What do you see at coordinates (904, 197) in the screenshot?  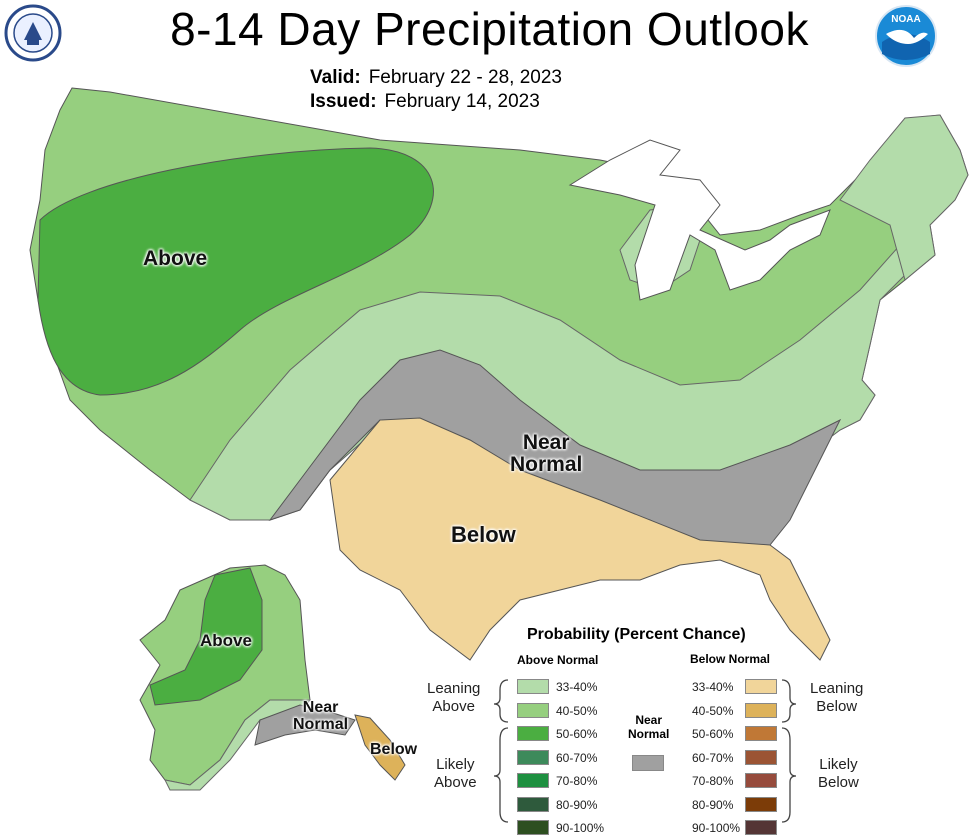 I see `northeast-33-40-patch` at bounding box center [904, 197].